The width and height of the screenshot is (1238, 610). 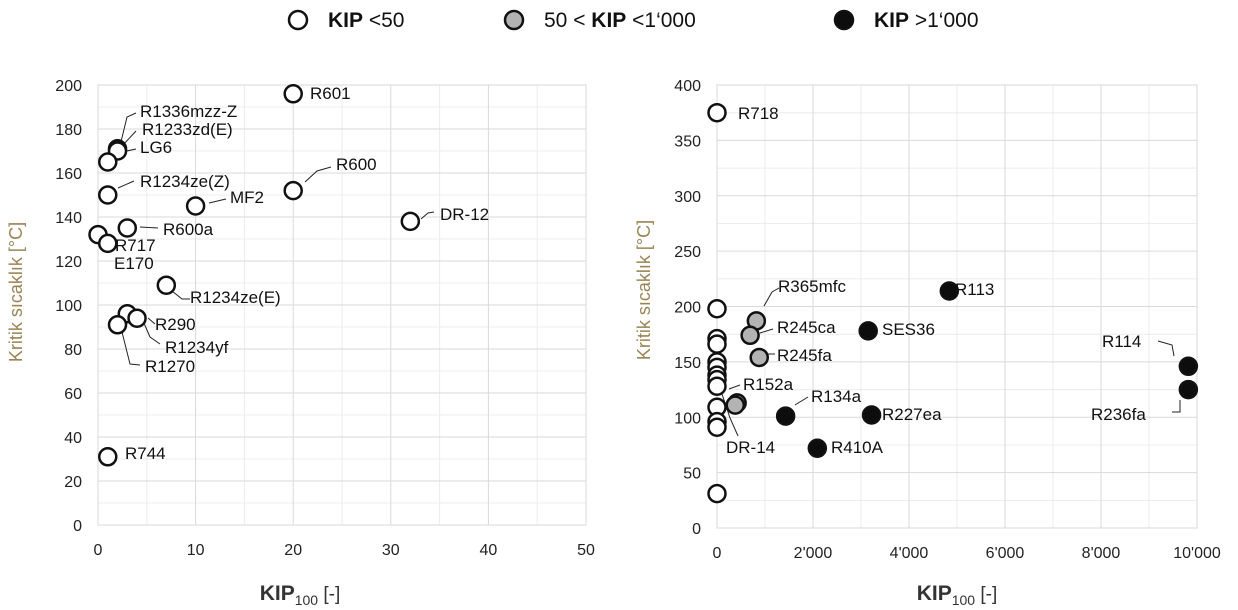 What do you see at coordinates (586, 550) in the screenshot?
I see `x-tick-label: 50` at bounding box center [586, 550].